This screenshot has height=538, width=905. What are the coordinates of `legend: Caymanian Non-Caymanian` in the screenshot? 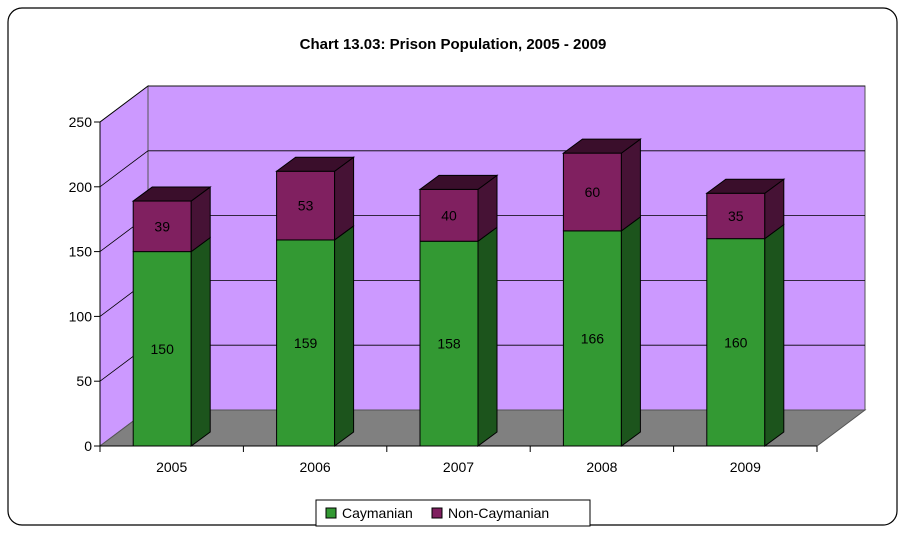 It's located at (453, 513).